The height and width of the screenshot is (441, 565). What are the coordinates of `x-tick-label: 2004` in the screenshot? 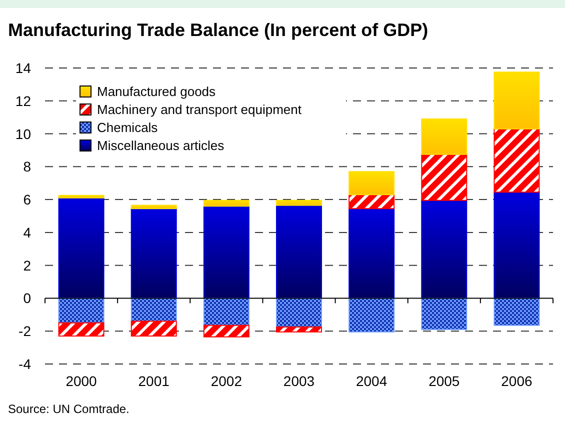 It's located at (372, 381).